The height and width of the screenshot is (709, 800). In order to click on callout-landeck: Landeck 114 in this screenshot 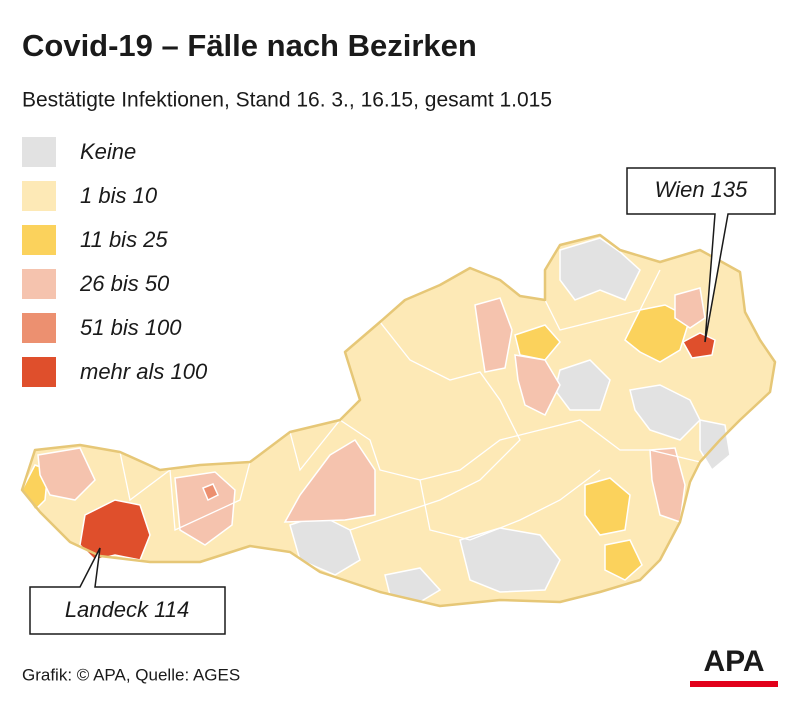, I will do `click(127, 591)`.